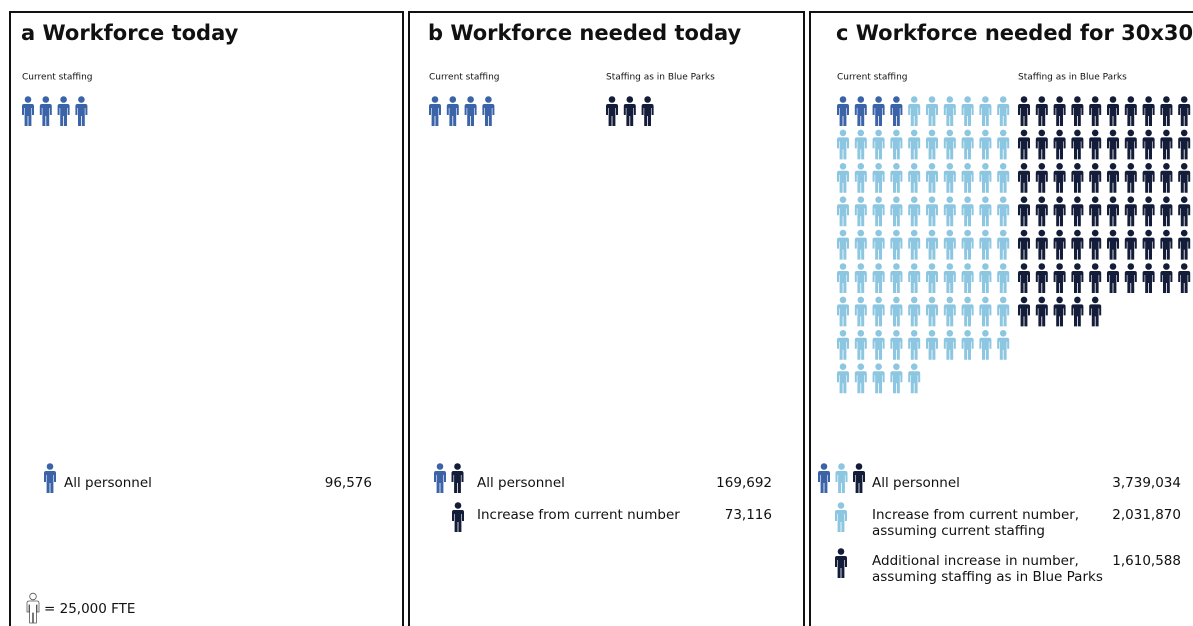 The width and height of the screenshot is (1193, 626). What do you see at coordinates (987, 577) in the screenshot?
I see `legend-label: assuming staffing as in Blue Parks` at bounding box center [987, 577].